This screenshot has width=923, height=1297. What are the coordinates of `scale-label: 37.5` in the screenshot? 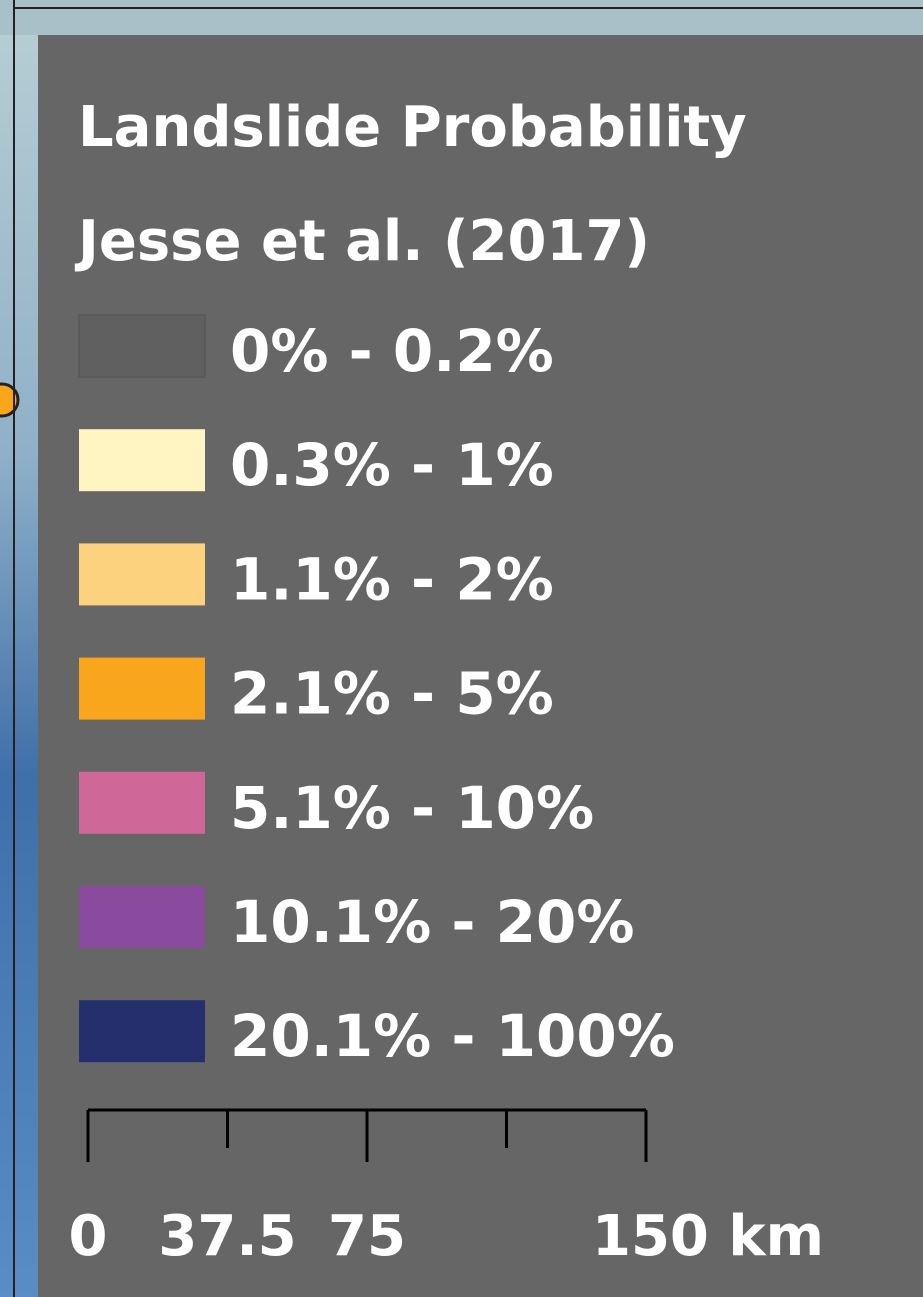 It's located at (227, 1236).